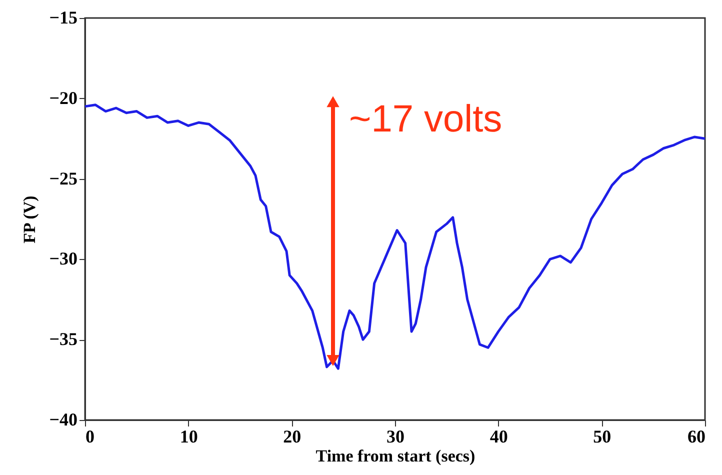  I want to click on y-tick-label: −30, so click(63, 258).